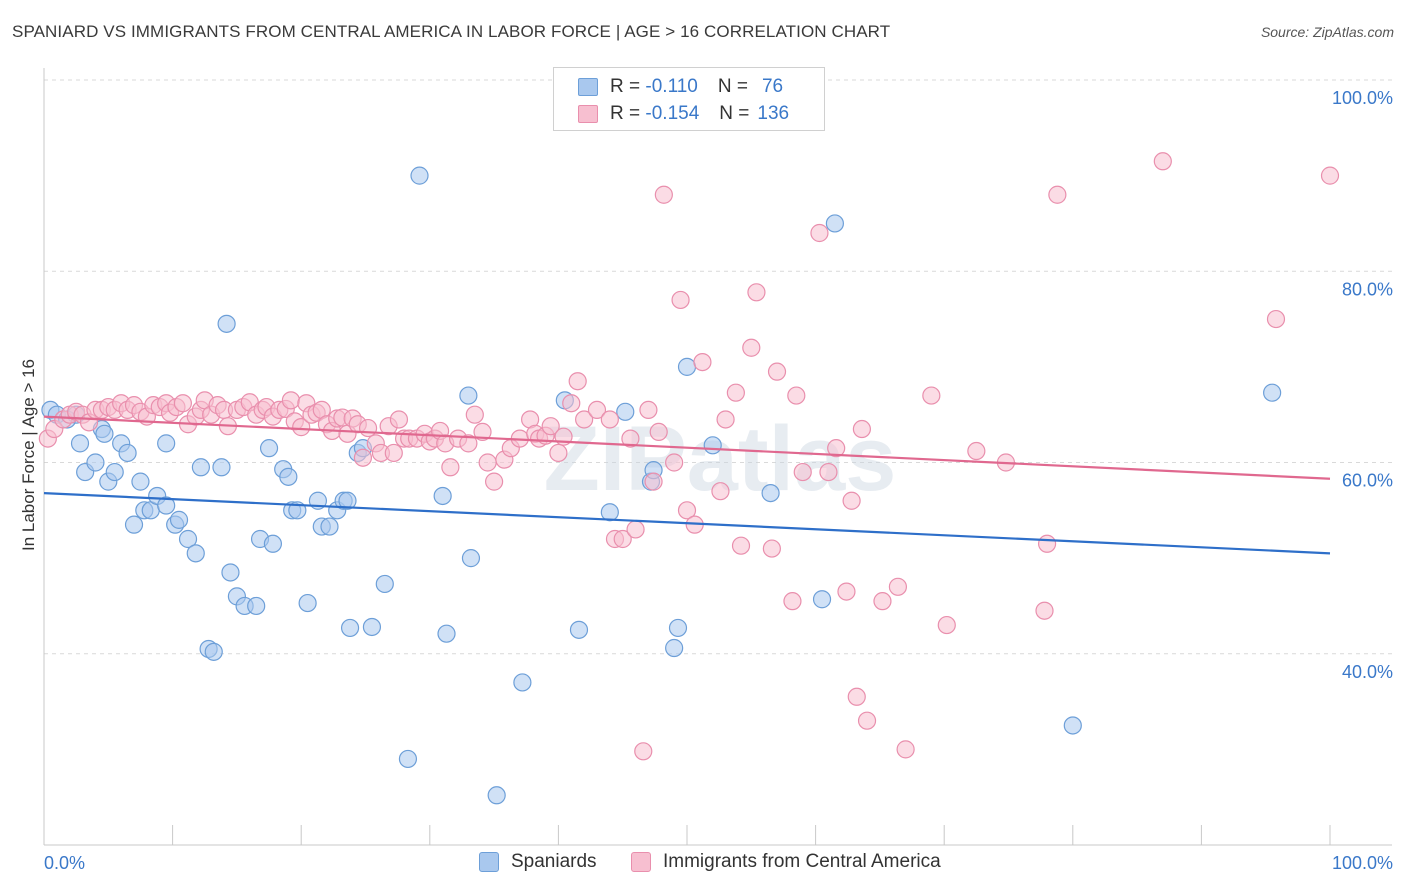 Image resolution: width=1406 pixels, height=892 pixels. What do you see at coordinates (64, 863) in the screenshot?
I see `x-tick-label: 0.0%` at bounding box center [64, 863].